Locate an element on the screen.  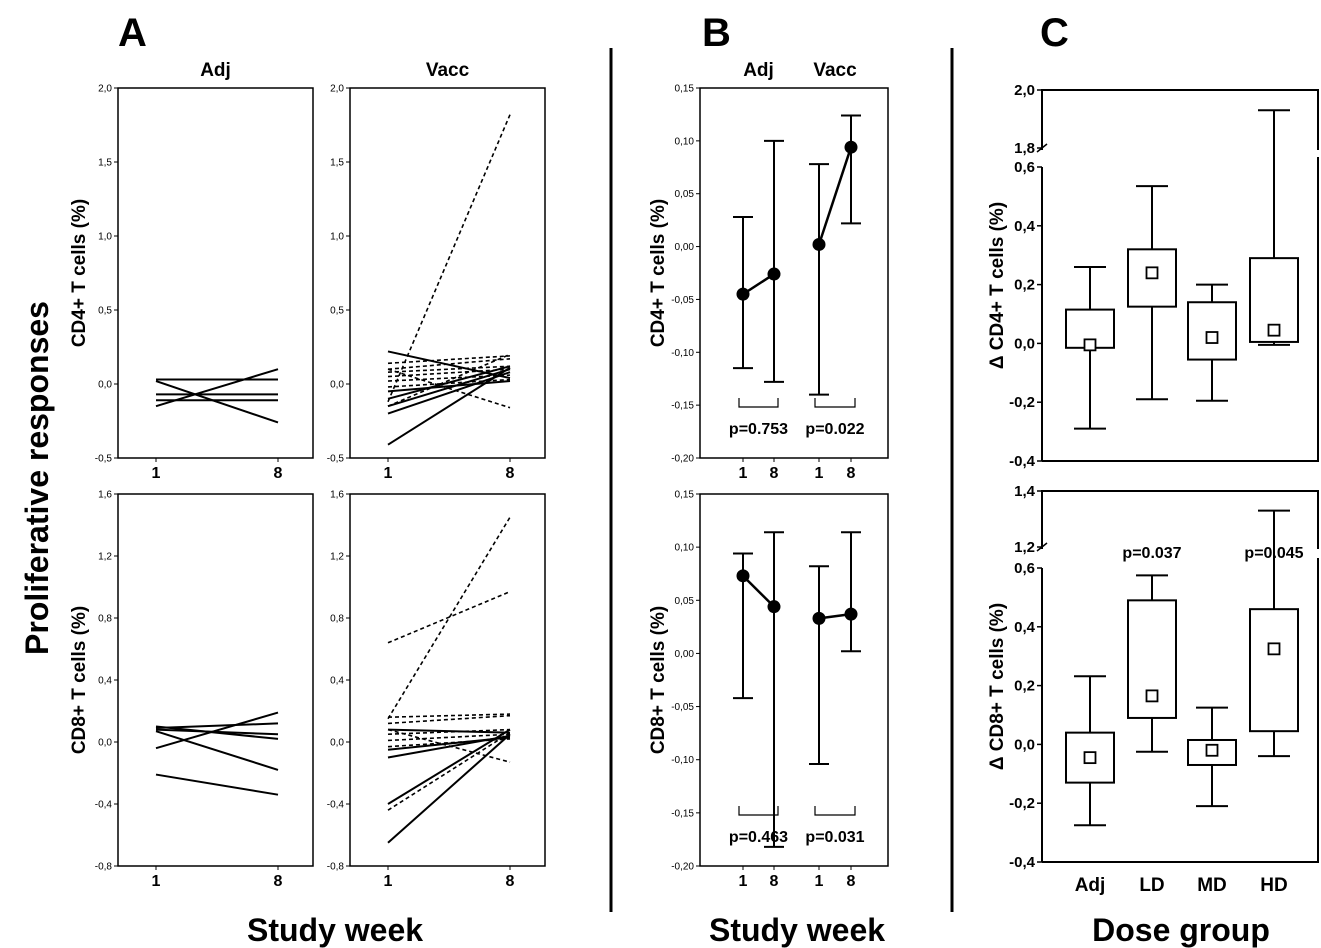
y-tick-label: 1,2 is located at coordinates (1024, 547).